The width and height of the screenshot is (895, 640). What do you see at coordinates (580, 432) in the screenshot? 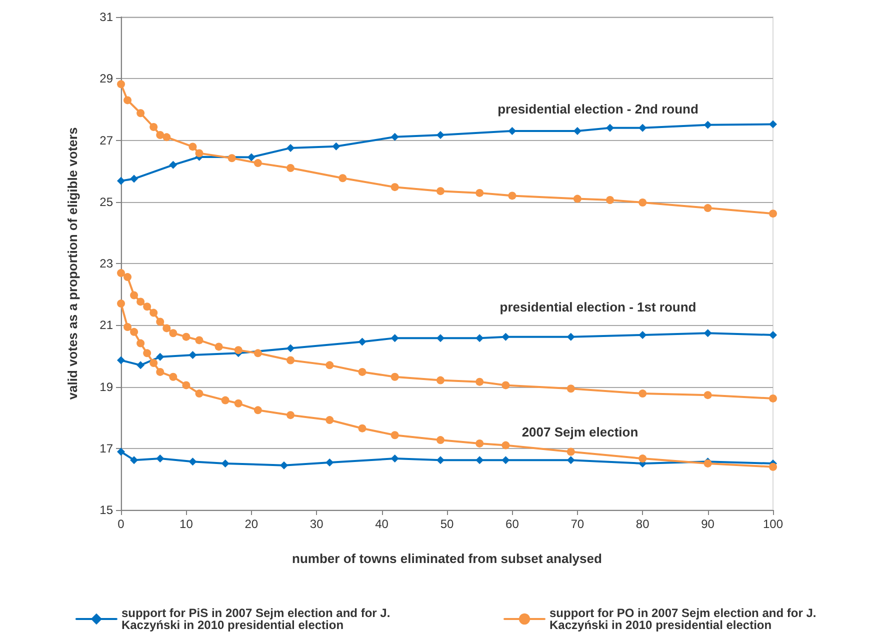
I see `annotation: 2007 Sejm election` at bounding box center [580, 432].